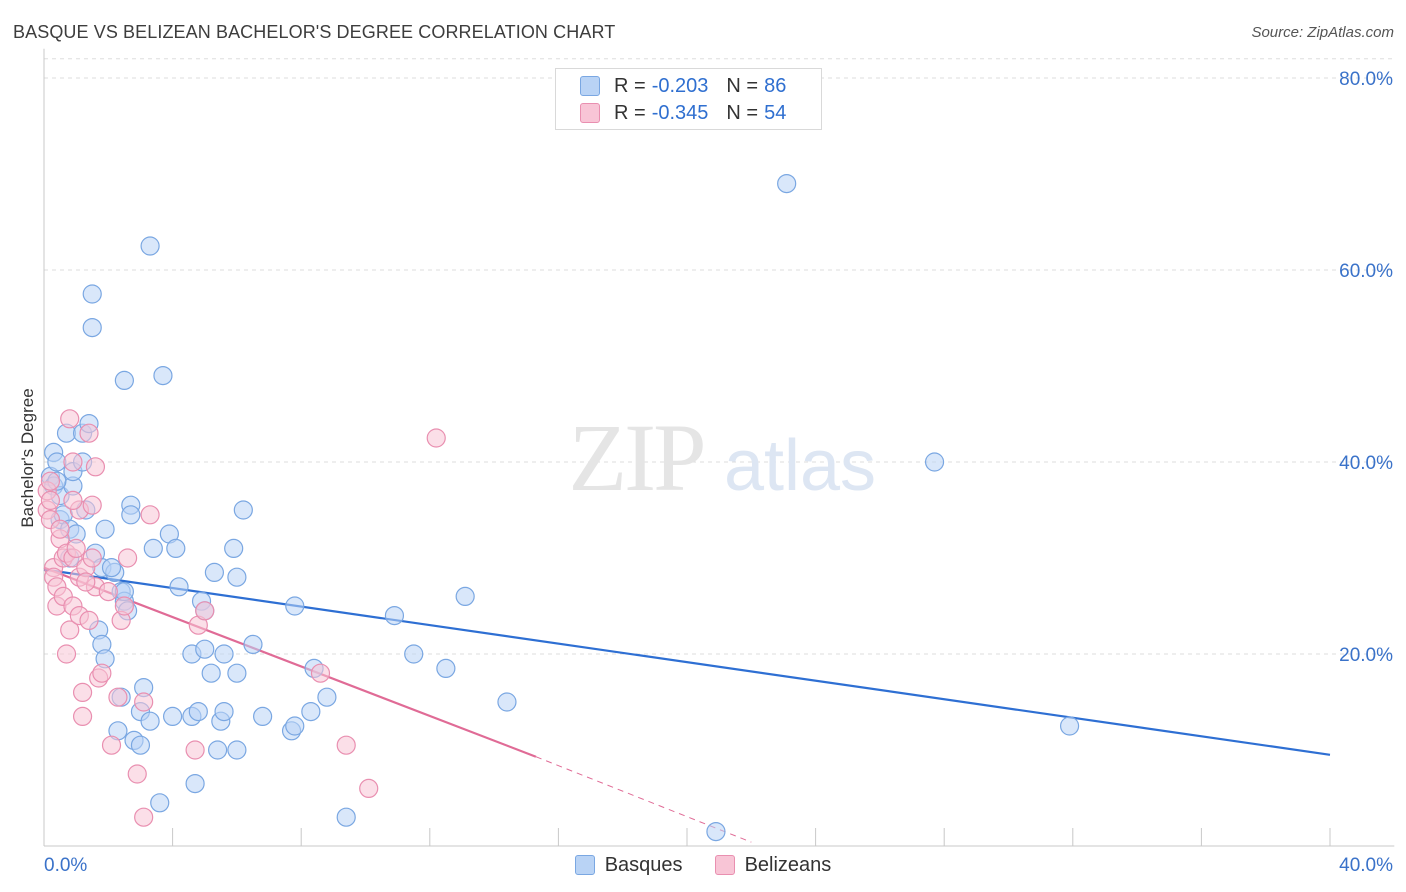 This screenshot has height=892, width=1406. I want to click on series-legend: Basques Belizeans, so click(703, 865).